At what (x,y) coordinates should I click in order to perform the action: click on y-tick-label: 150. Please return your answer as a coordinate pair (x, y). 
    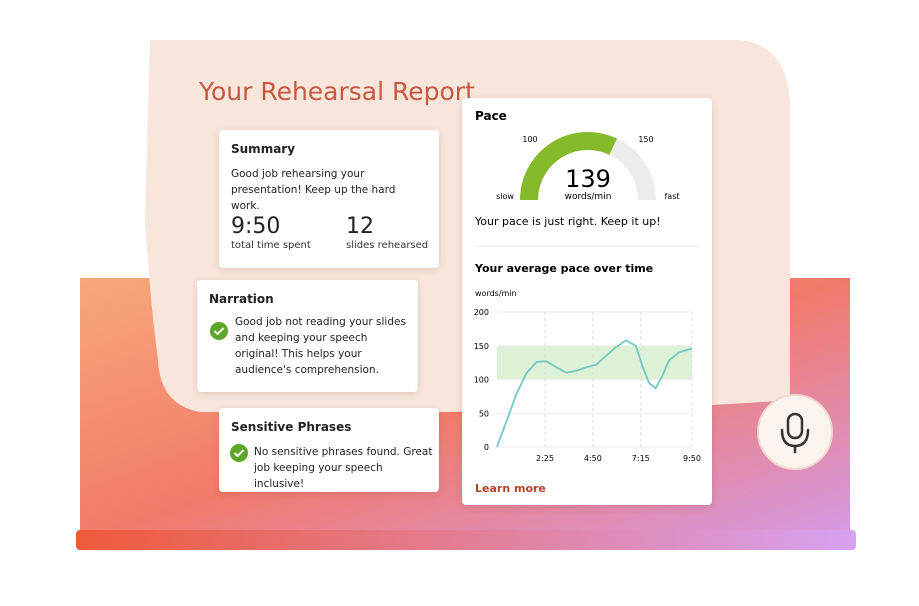
    Looking at the image, I should click on (481, 346).